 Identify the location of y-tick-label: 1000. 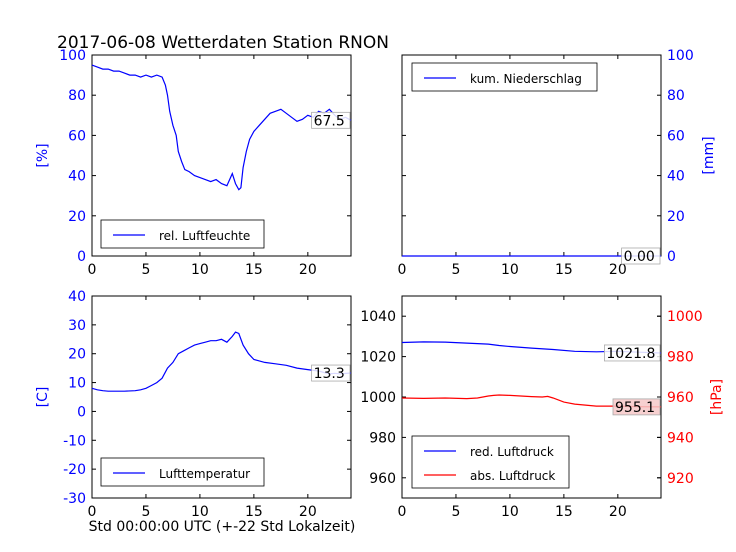
(378, 398).